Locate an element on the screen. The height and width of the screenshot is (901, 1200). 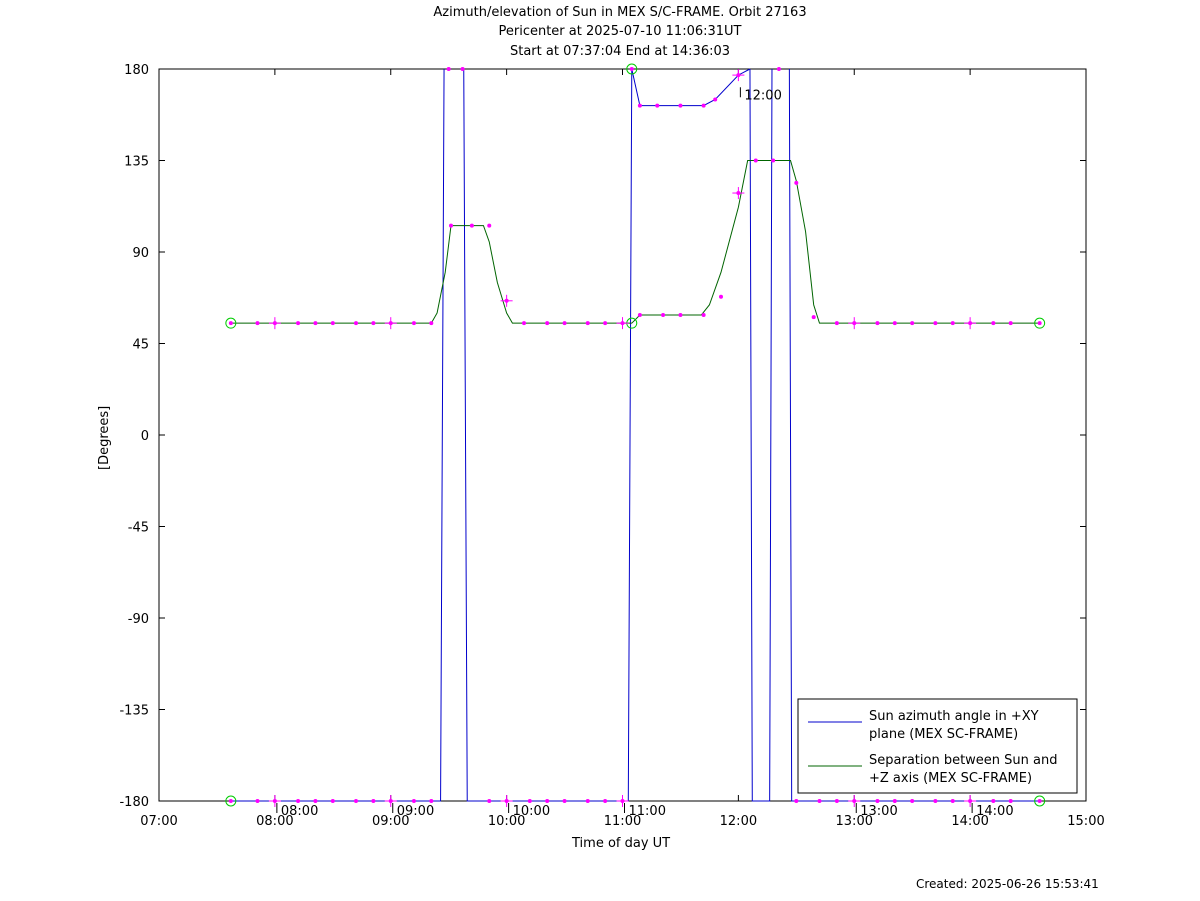
legend-box is located at coordinates (937, 746).